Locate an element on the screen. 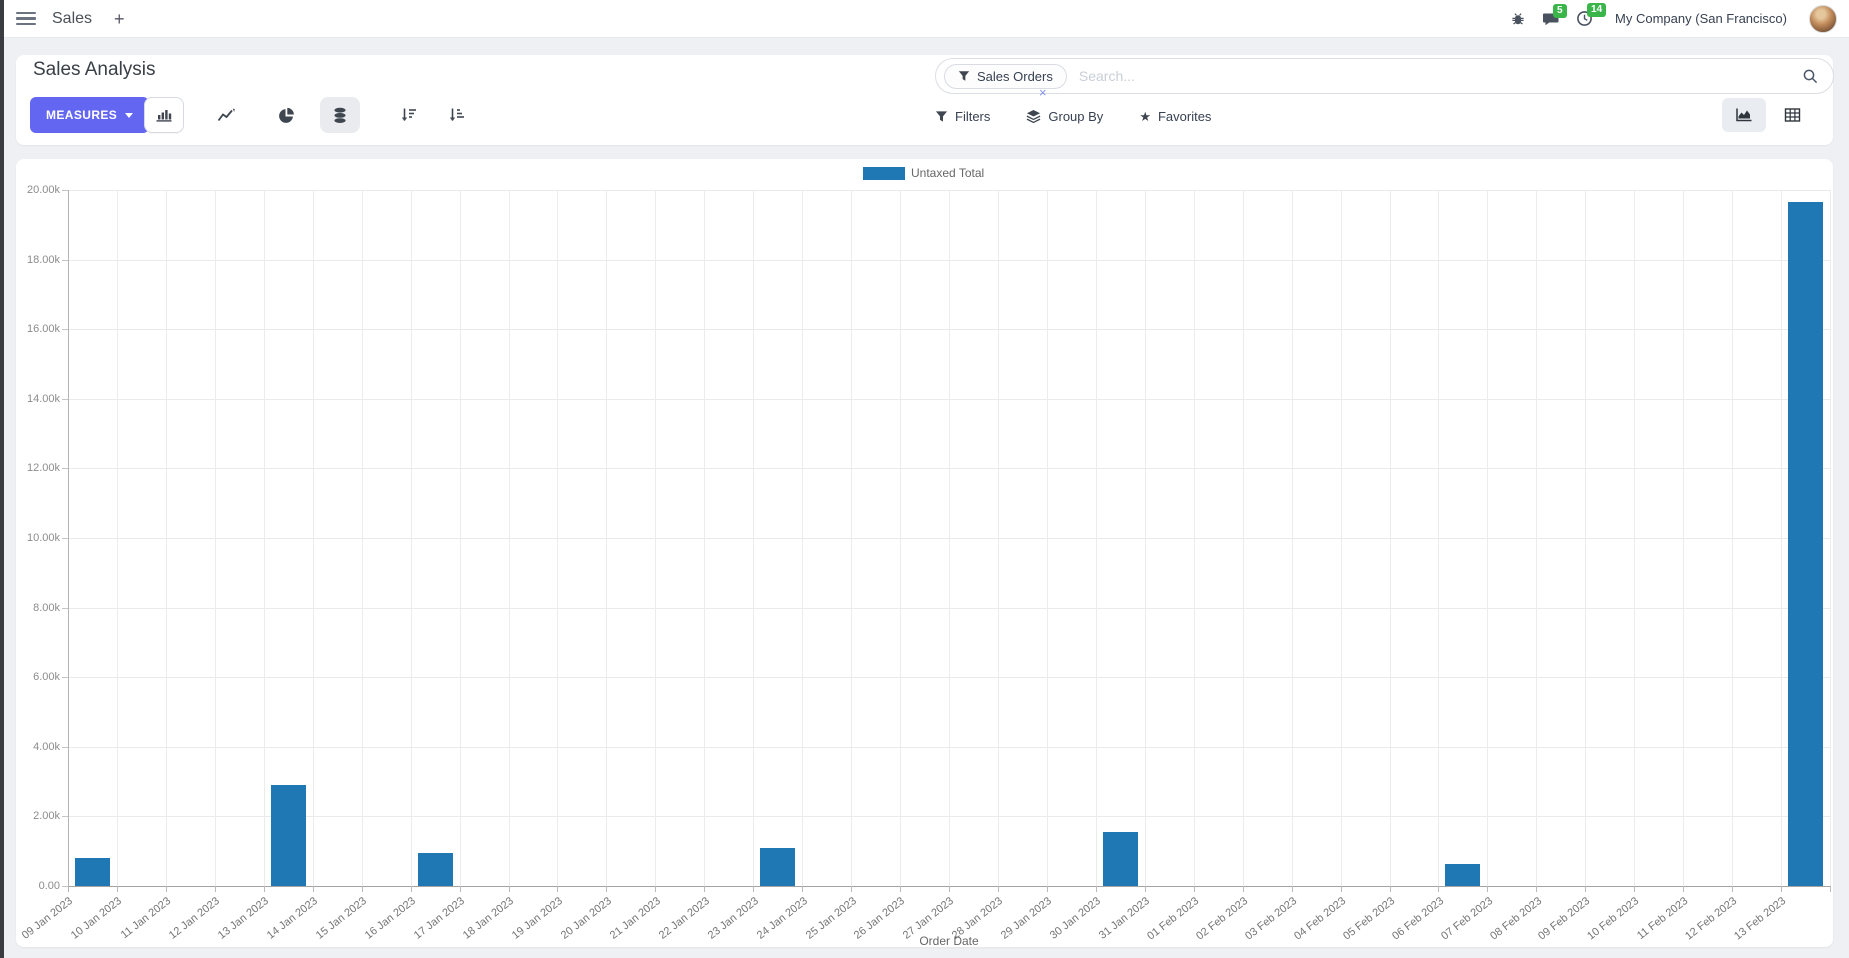  control-panel: Sales Analysis MEASURES Sales Orders is located at coordinates (925, 100).